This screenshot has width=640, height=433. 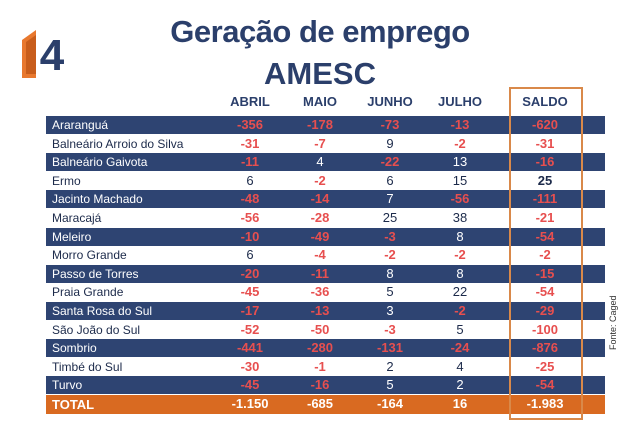 What do you see at coordinates (320, 310) in the screenshot?
I see `table-cell-maio: -13` at bounding box center [320, 310].